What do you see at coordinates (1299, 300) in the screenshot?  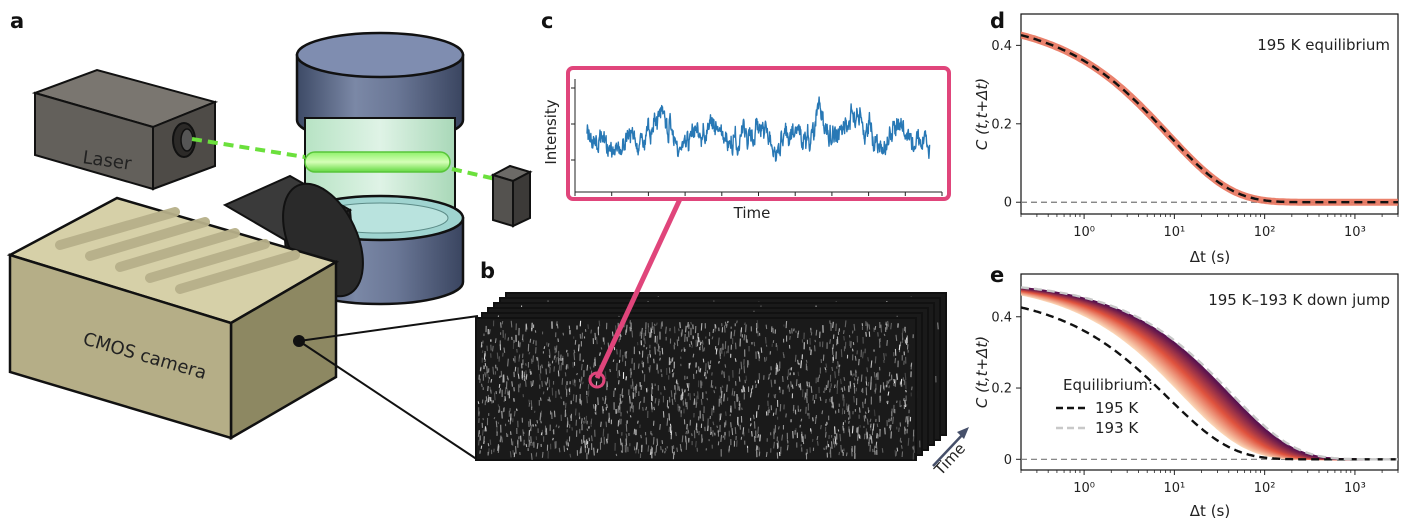 I see `plot-e-annotation: 195 K–193 K down jump` at bounding box center [1299, 300].